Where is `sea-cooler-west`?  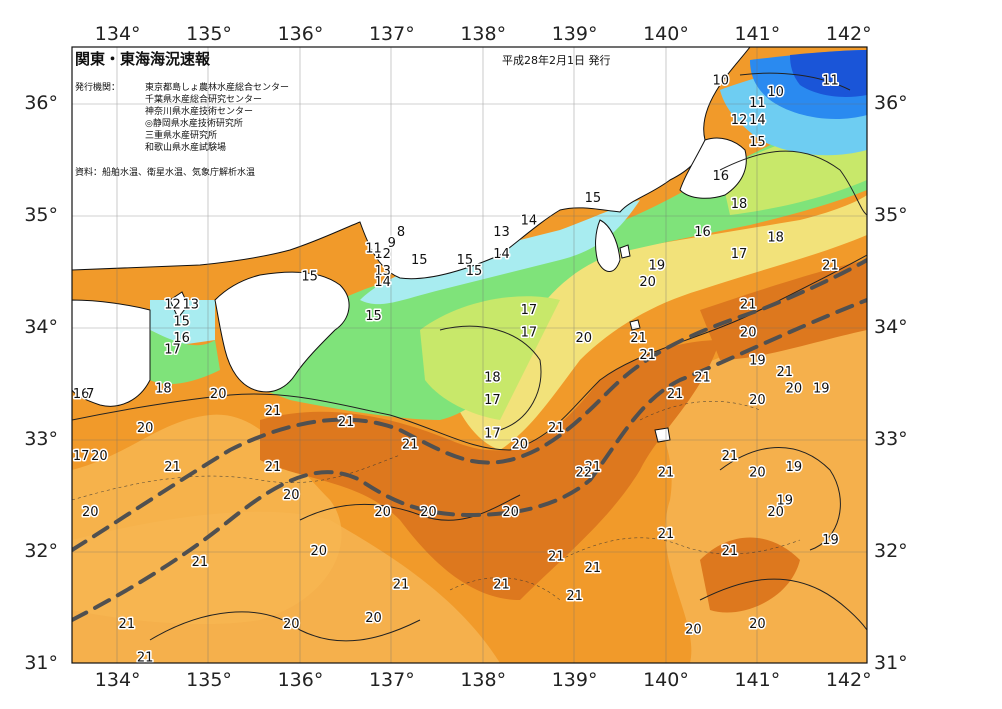
sea-cooler-west is located at coordinates (207, 519).